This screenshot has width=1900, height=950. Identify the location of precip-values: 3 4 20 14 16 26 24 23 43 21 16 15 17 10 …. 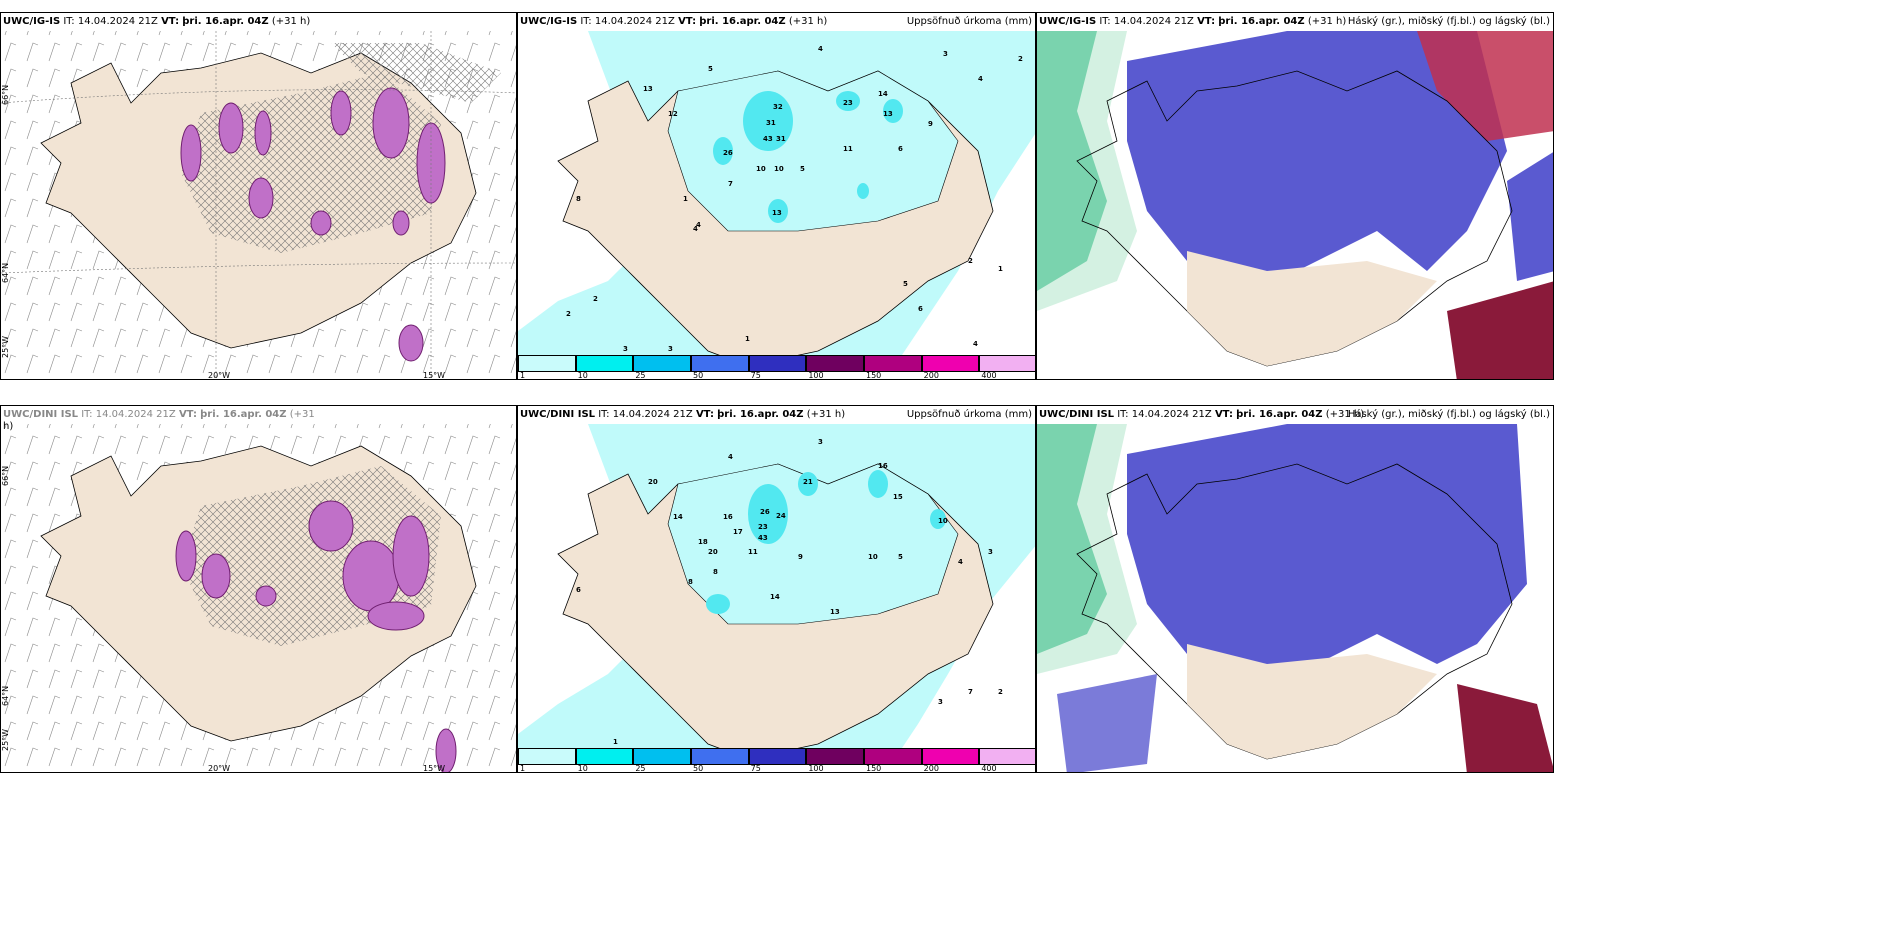
(789, 592).